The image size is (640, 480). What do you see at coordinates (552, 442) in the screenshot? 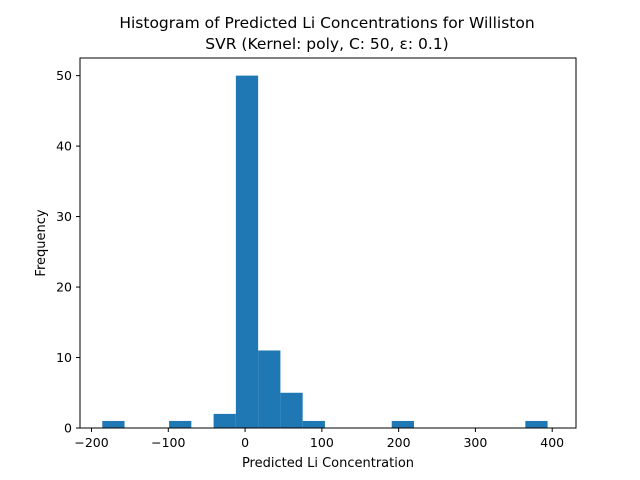
I see `x-tick-label: 400` at bounding box center [552, 442].